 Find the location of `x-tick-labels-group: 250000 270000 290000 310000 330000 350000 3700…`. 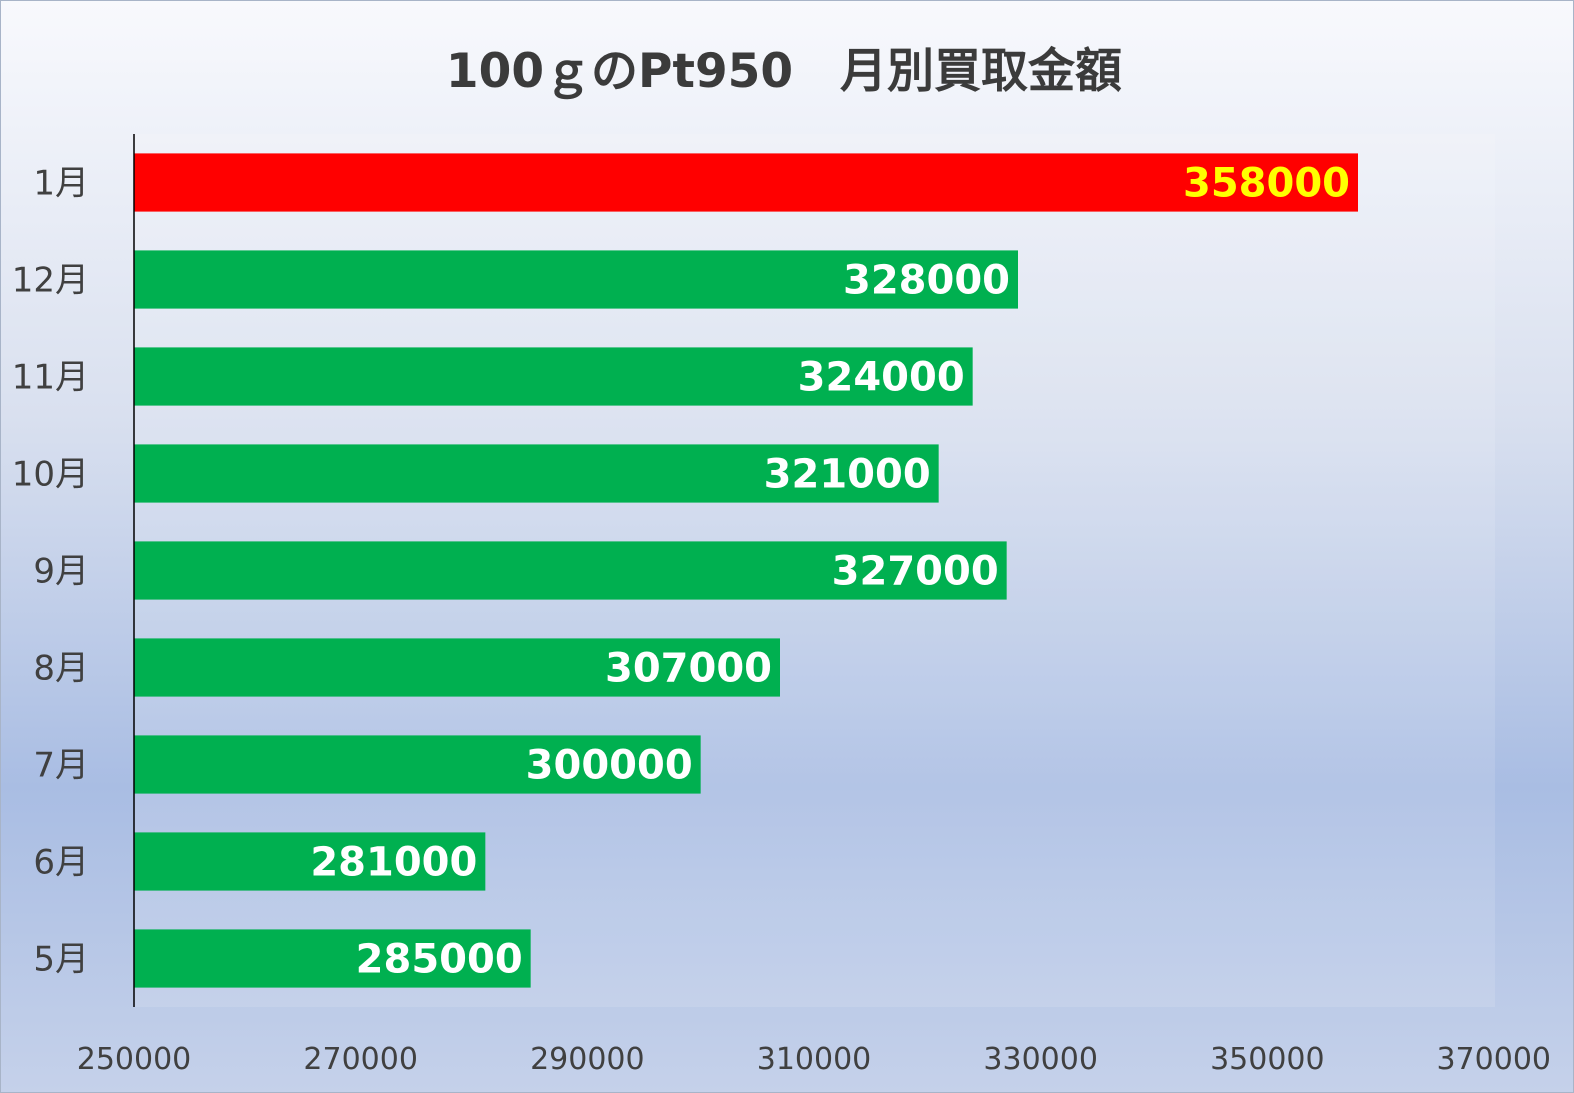

x-tick-labels-group: 250000 270000 290000 310000 330000 350000 3700… is located at coordinates (814, 1059).